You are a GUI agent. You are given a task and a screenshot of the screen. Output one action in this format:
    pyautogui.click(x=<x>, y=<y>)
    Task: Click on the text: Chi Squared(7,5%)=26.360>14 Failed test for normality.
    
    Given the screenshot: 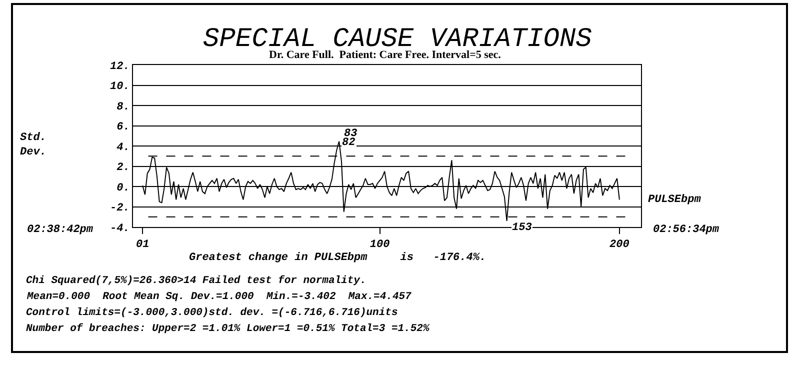 What is the action you would take?
    pyautogui.click(x=196, y=281)
    